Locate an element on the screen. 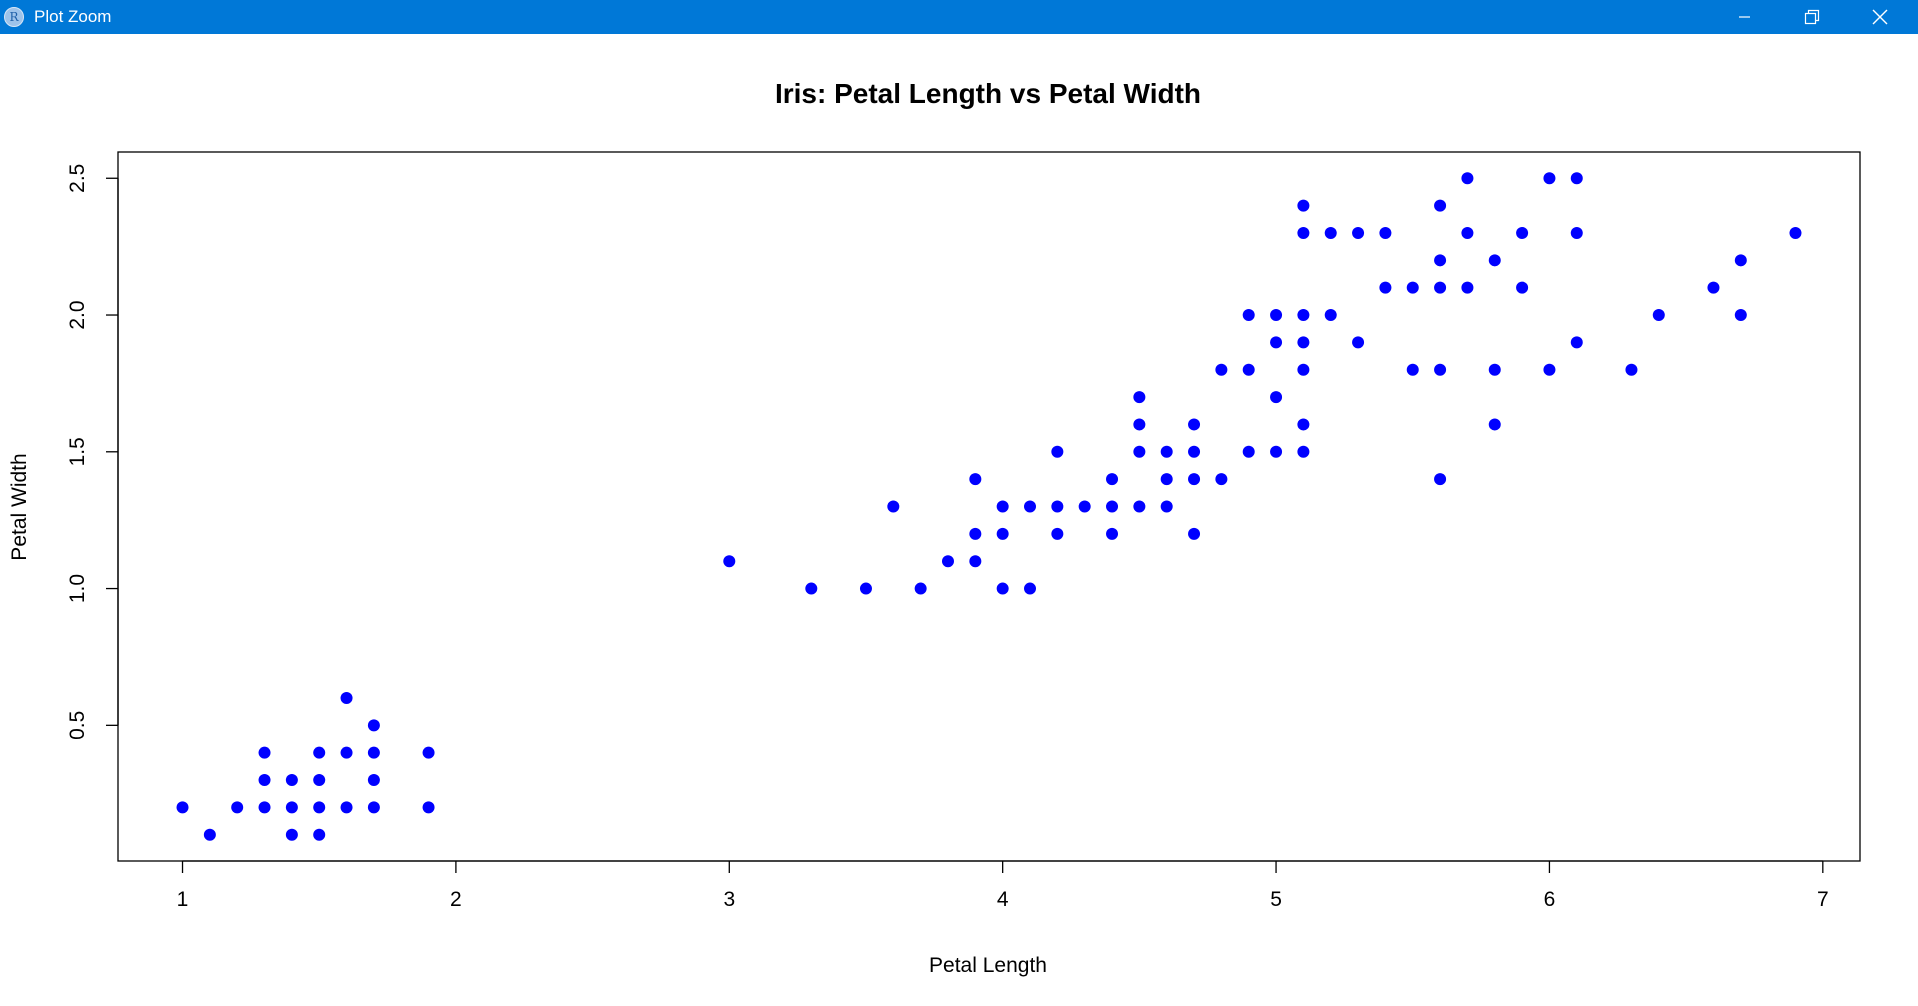  r-logo-icon: R is located at coordinates (14, 17).